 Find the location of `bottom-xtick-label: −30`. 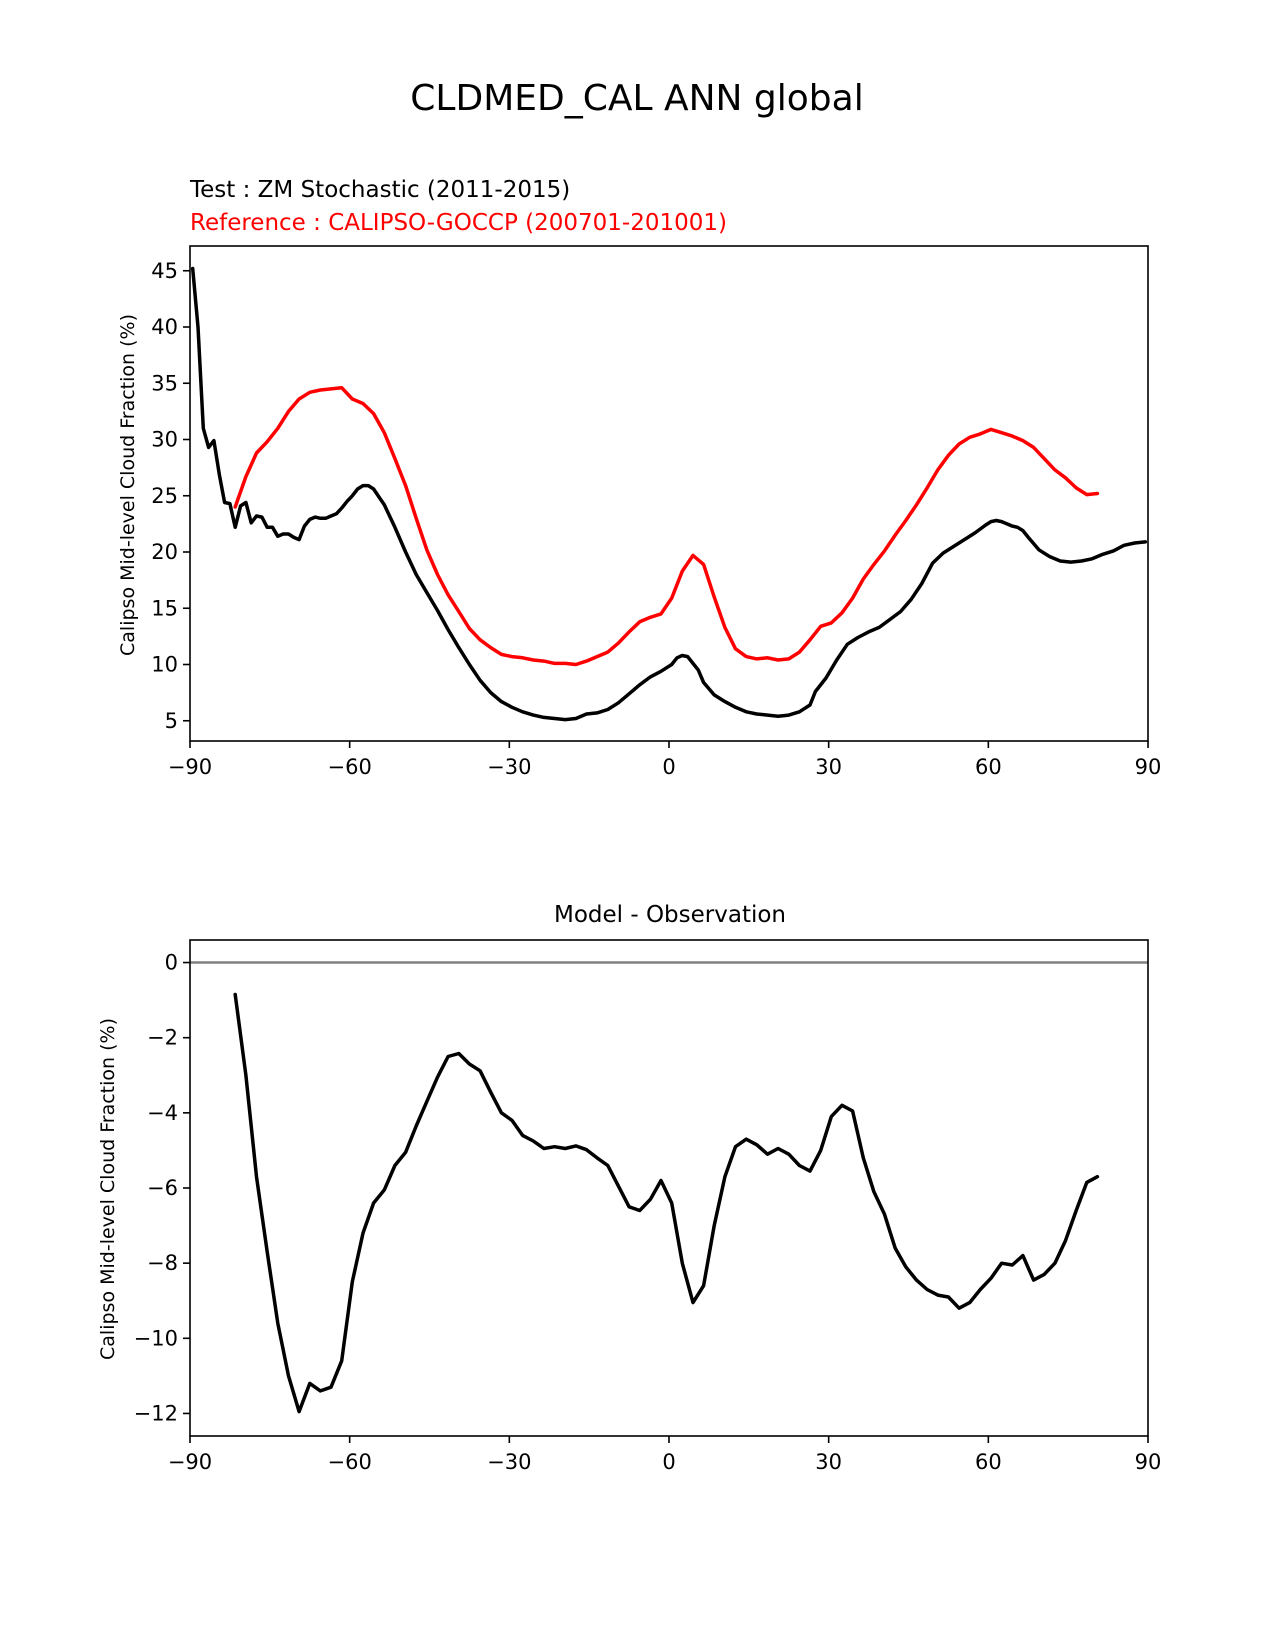

bottom-xtick-label: −30 is located at coordinates (509, 1462).